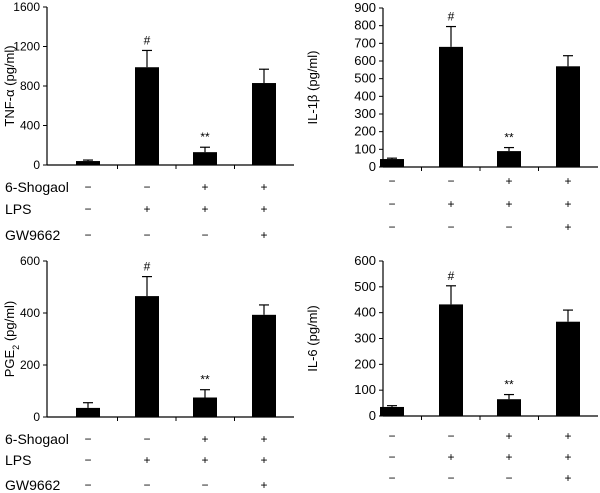  Describe the element at coordinates (26, 47) in the screenshot. I see `y-tick-label: 1200` at that location.